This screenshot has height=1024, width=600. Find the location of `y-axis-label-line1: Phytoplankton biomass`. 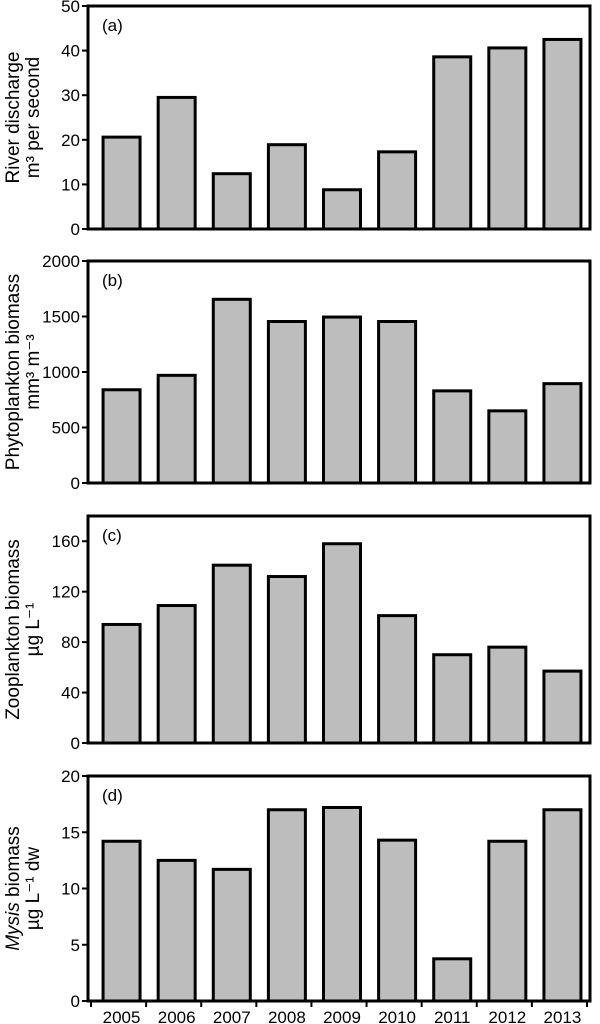

y-axis-label-line1: Phytoplankton biomass is located at coordinates (13, 372).